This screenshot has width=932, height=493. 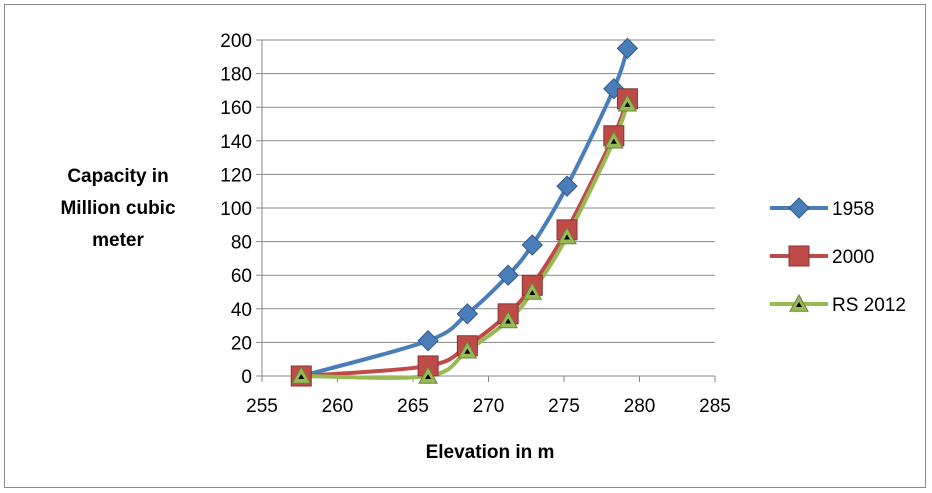 What do you see at coordinates (262, 406) in the screenshot?
I see `x-tick-label: 255` at bounding box center [262, 406].